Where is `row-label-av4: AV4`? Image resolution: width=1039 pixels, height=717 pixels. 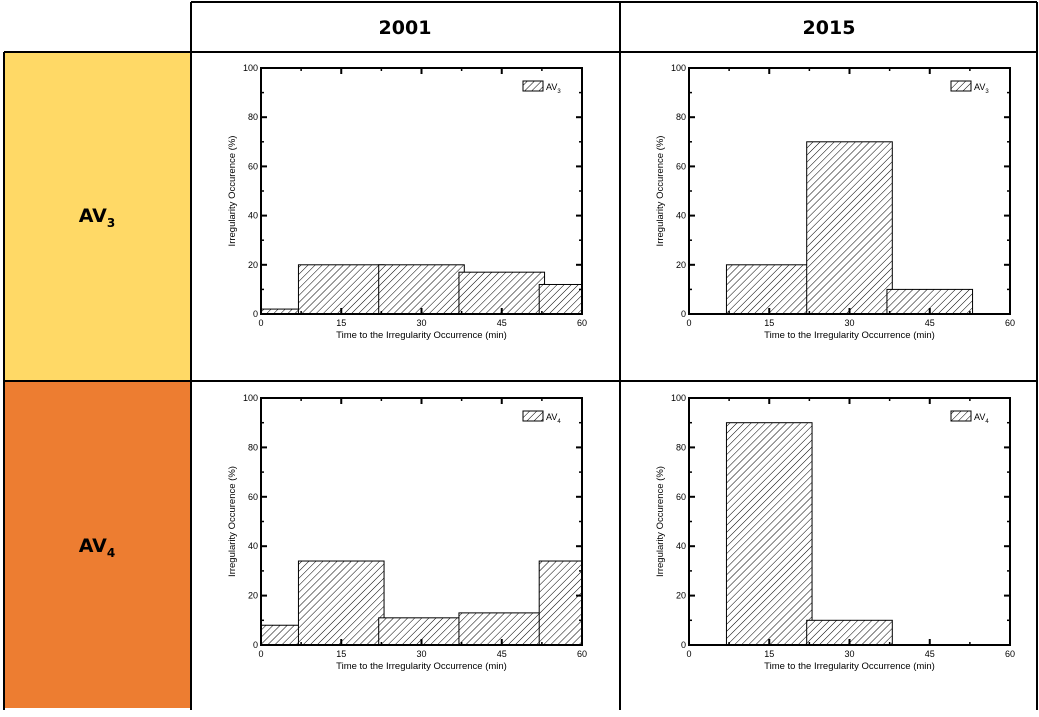
row-label-av4: AV4 is located at coordinates (97, 547).